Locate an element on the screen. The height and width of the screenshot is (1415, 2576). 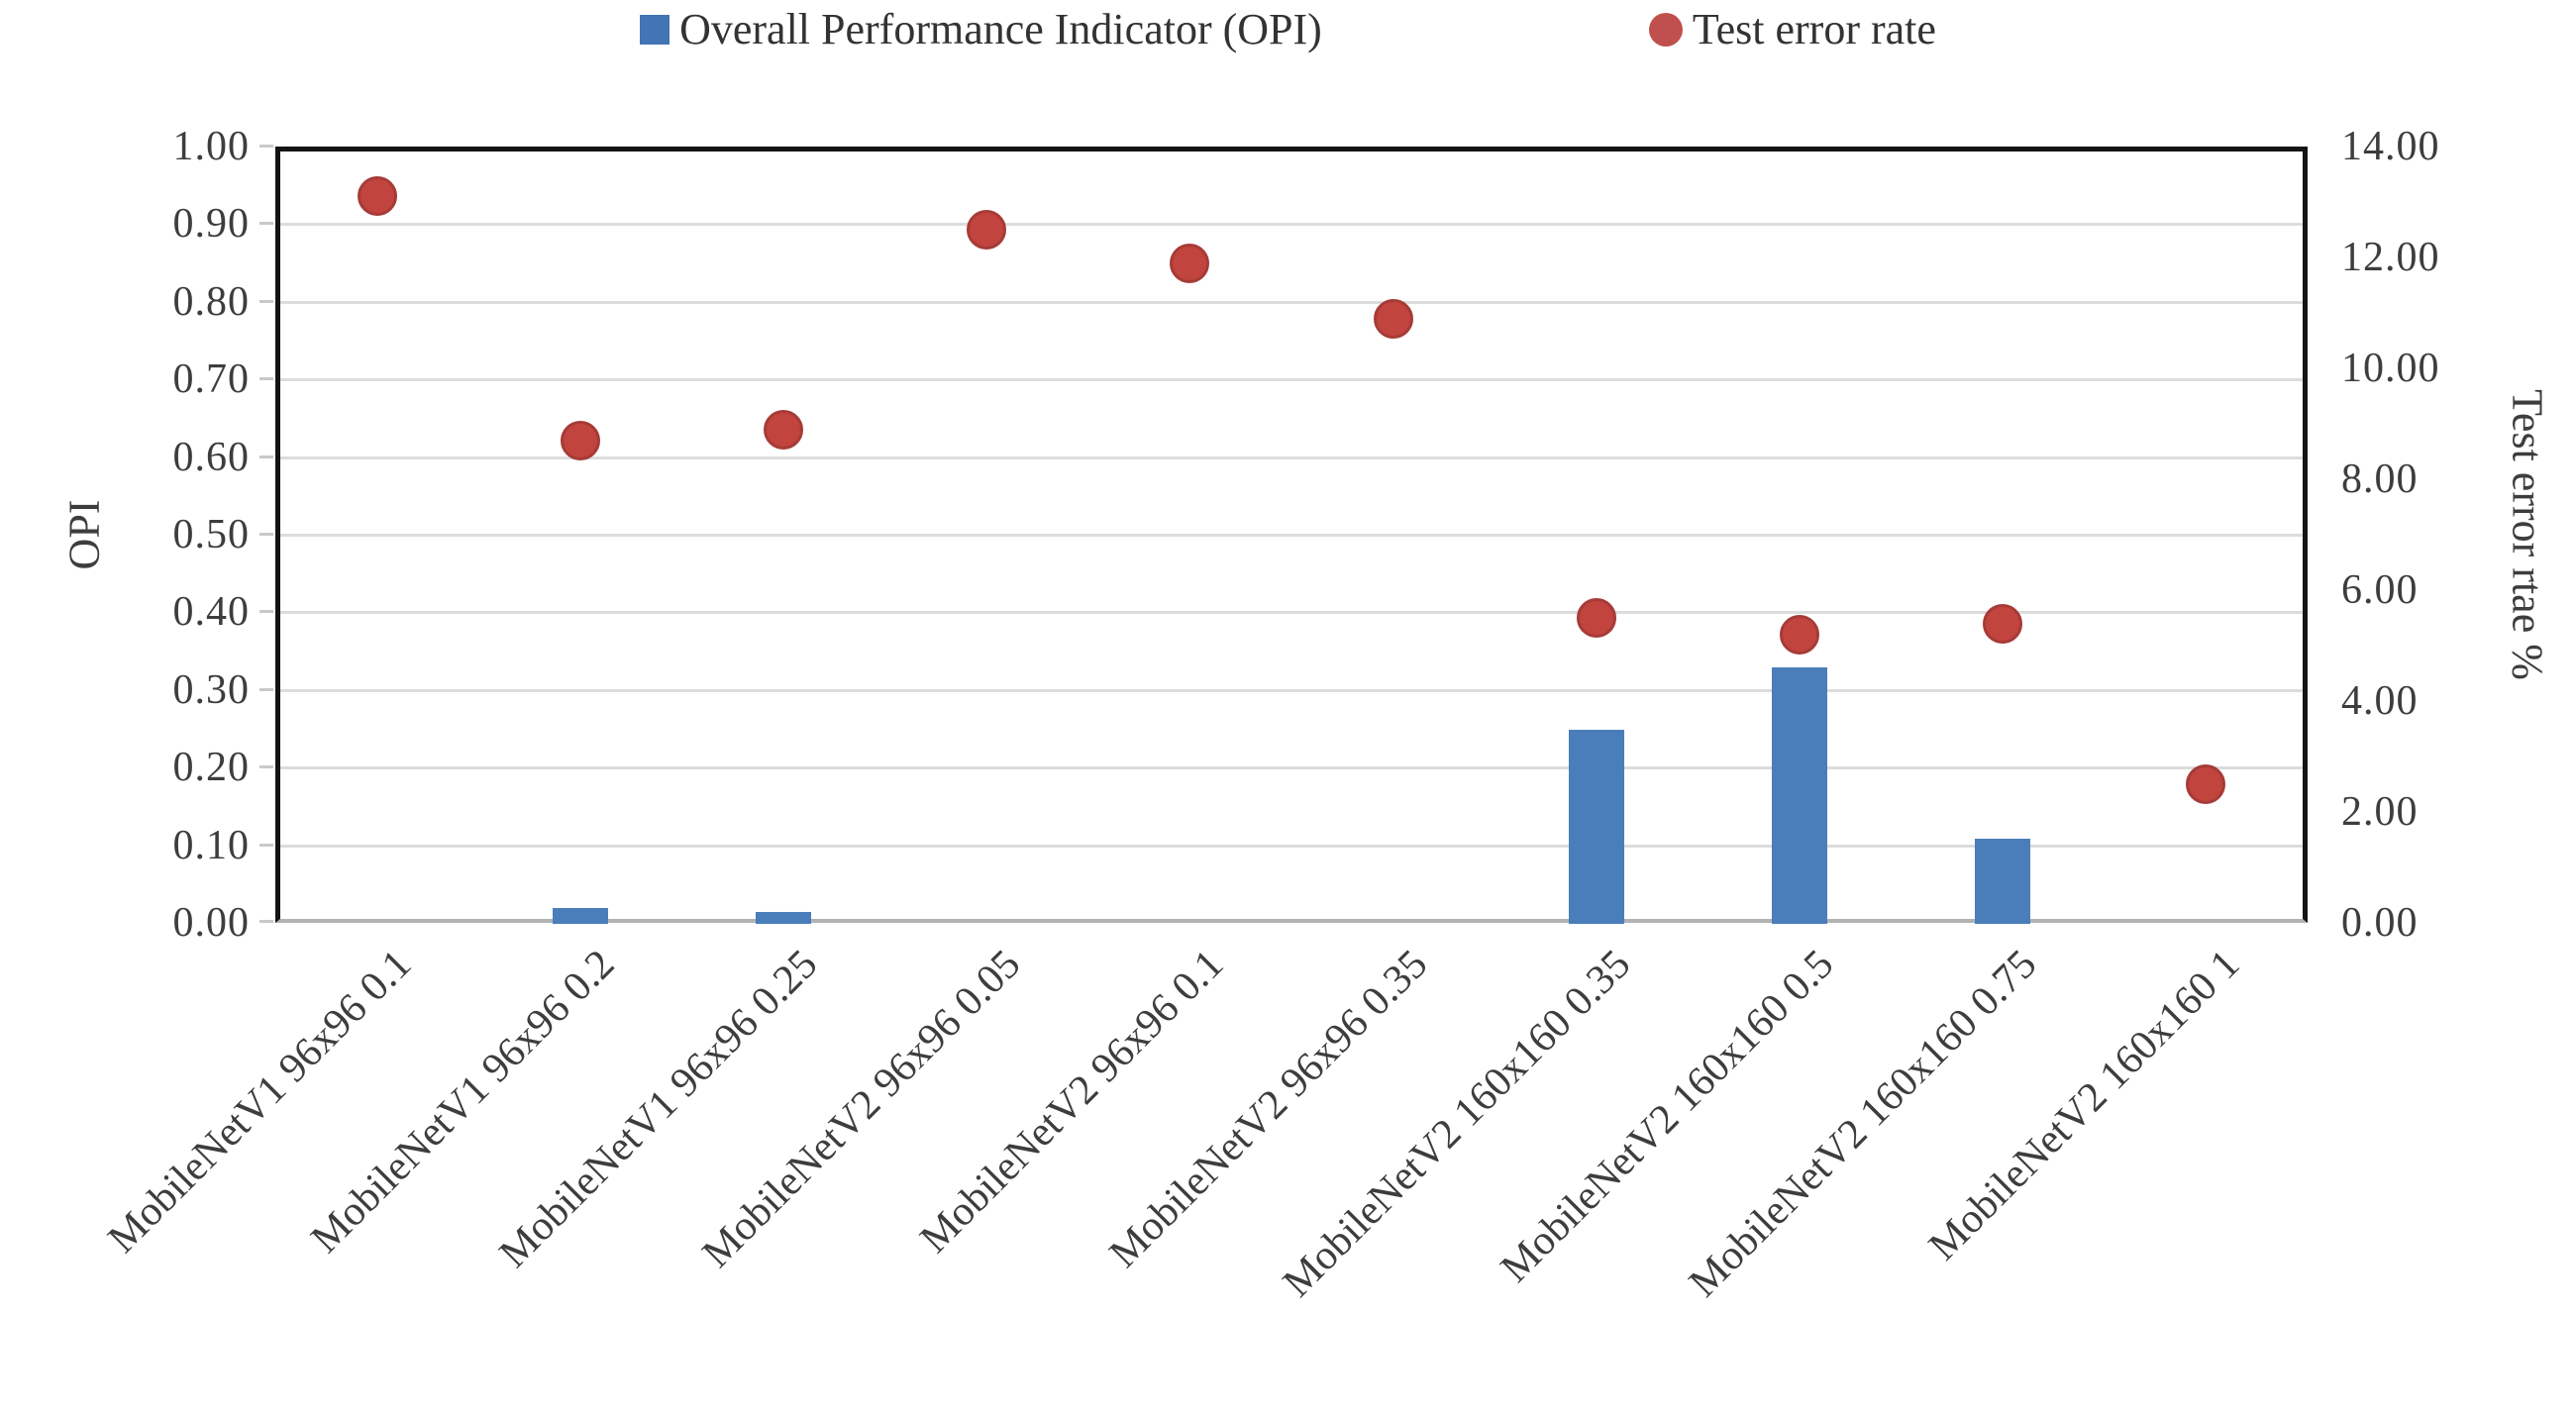
left-axis-tick-label: 1.00 is located at coordinates (211, 146).